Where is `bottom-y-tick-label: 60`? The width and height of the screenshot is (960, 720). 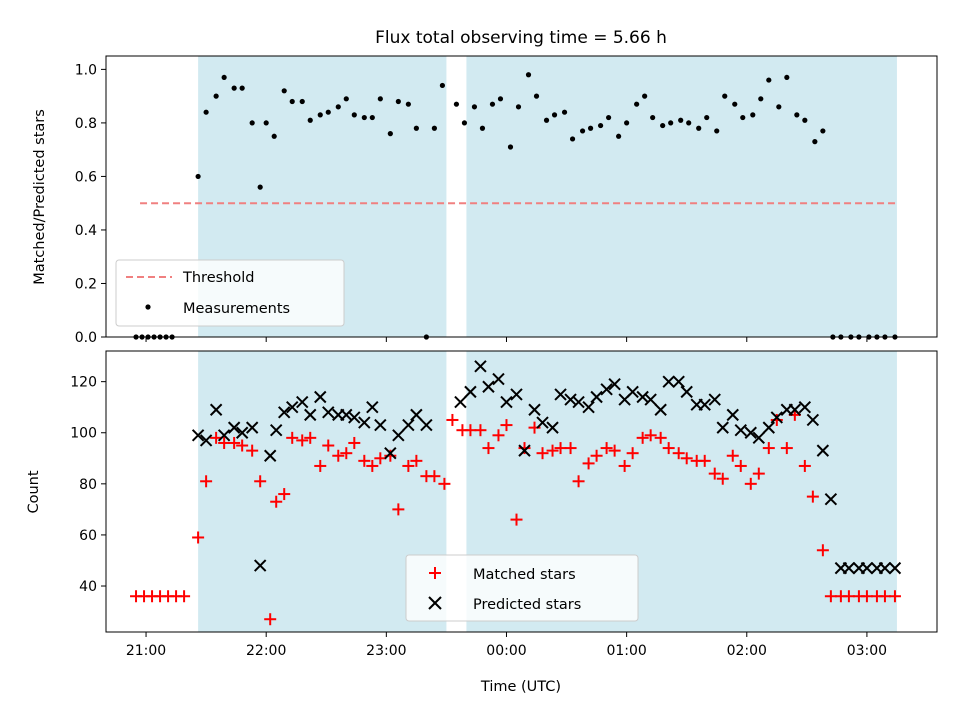 bottom-y-tick-label: 60 is located at coordinates (88, 536).